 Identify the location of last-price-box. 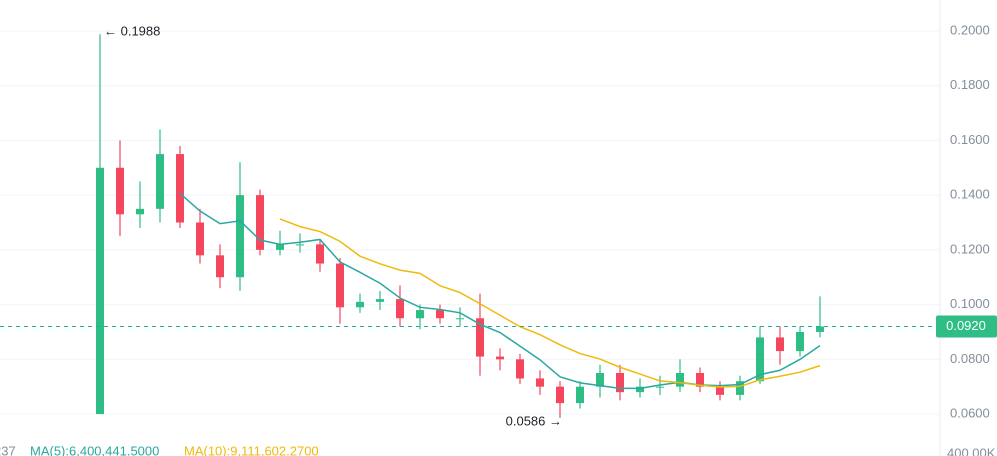
(966, 326).